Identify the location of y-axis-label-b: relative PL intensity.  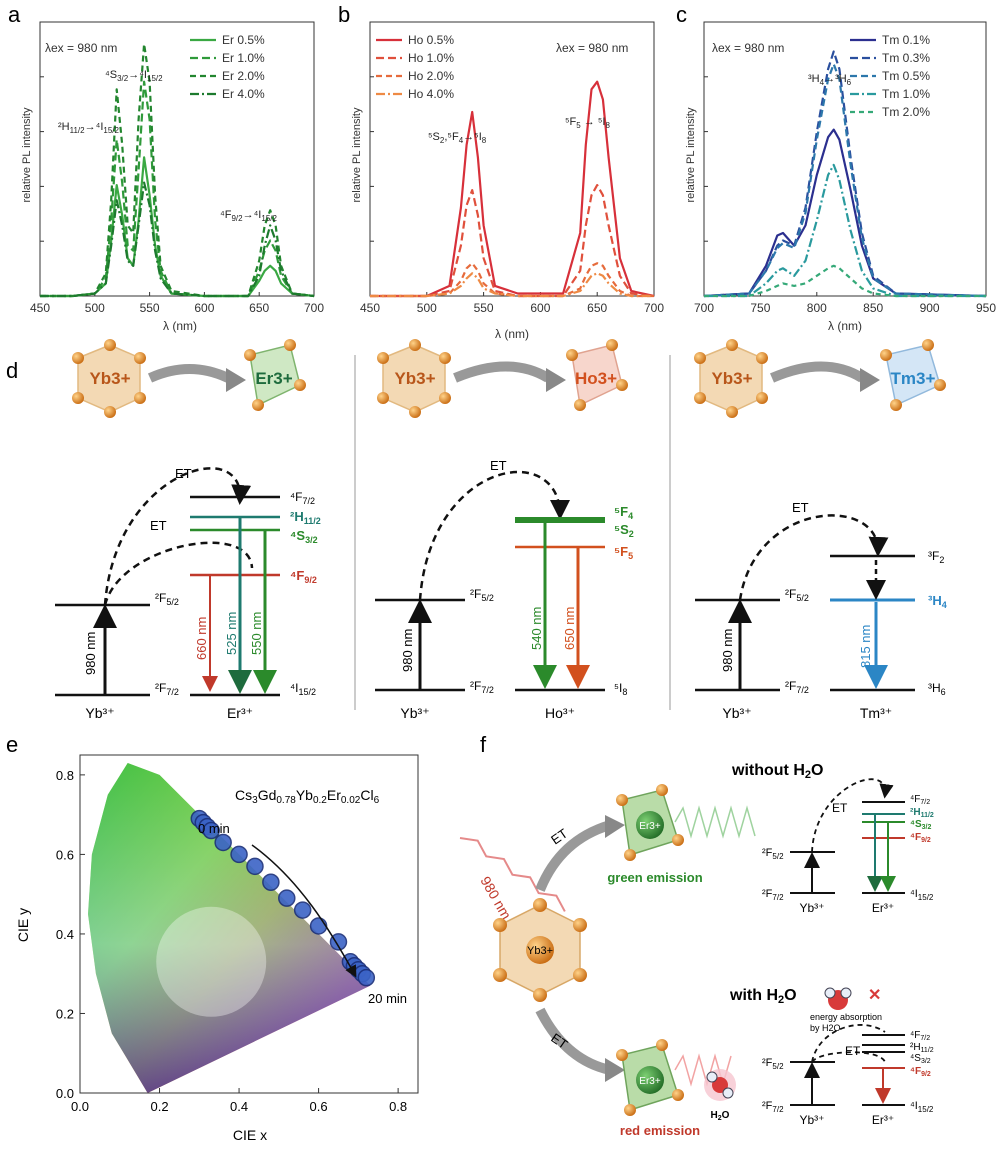
(357, 154).